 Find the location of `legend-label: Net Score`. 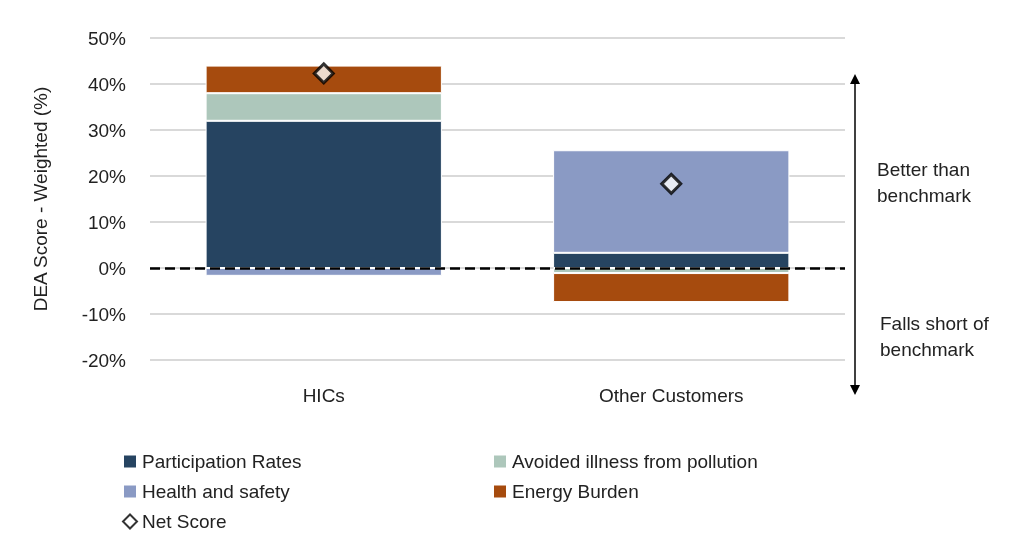

legend-label: Net Score is located at coordinates (184, 521).